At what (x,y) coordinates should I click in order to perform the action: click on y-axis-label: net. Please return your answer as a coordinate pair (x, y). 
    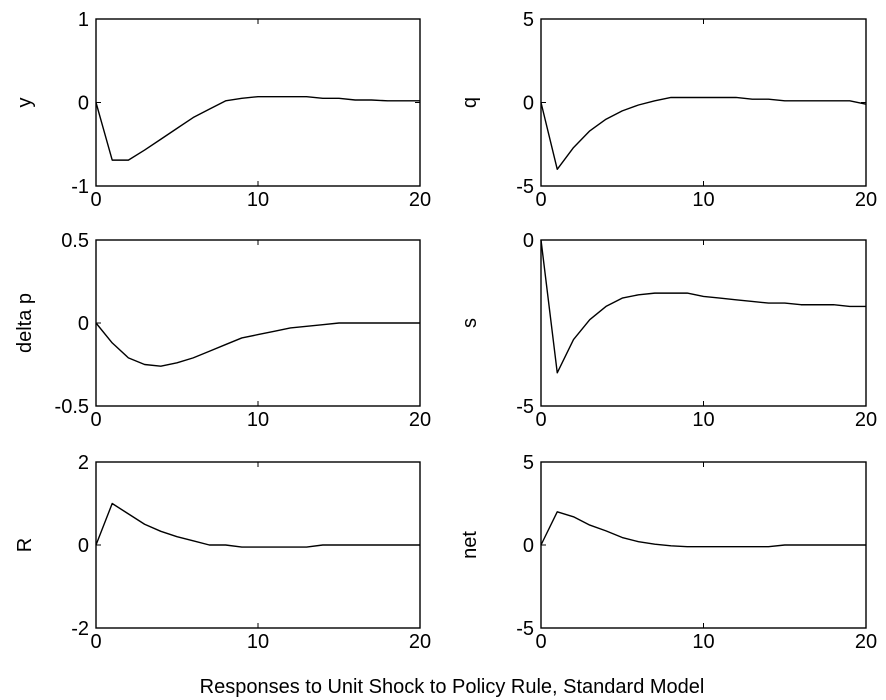
    Looking at the image, I should click on (470, 545).